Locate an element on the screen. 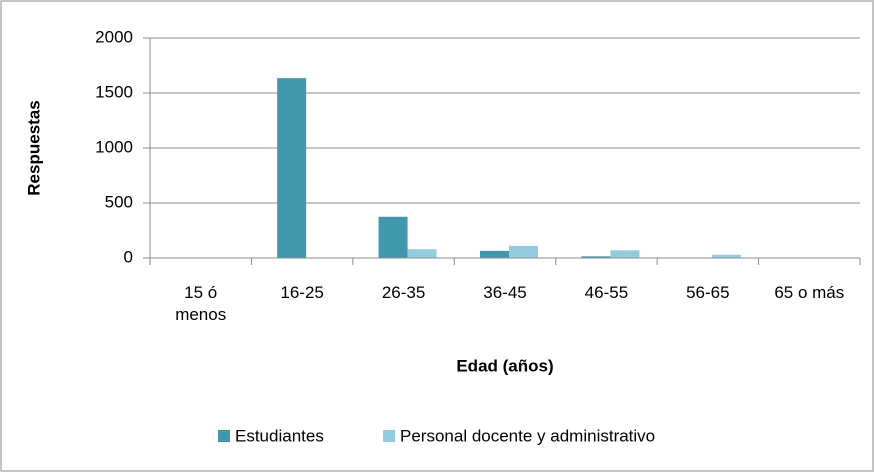 The width and height of the screenshot is (875, 473). y-tick-label: 0 is located at coordinates (128, 256).